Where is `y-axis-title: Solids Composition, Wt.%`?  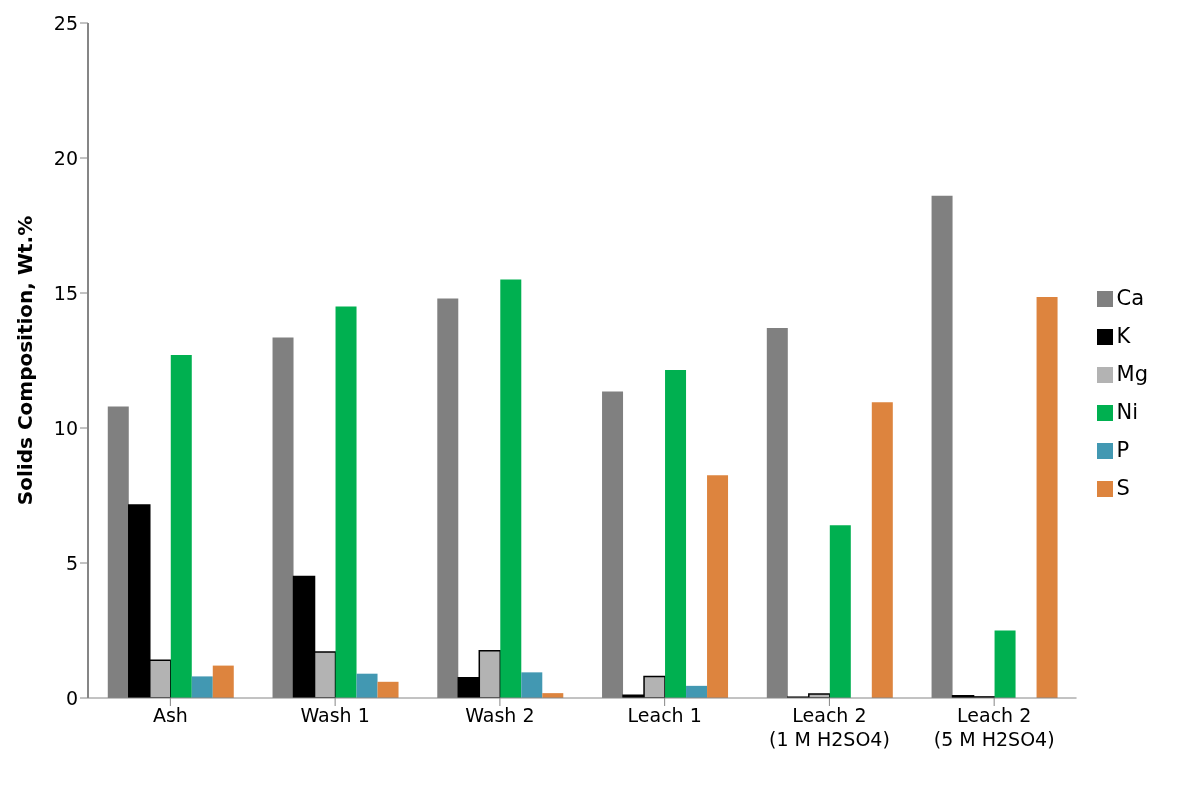
y-axis-title: Solids Composition, Wt.% is located at coordinates (25, 360).